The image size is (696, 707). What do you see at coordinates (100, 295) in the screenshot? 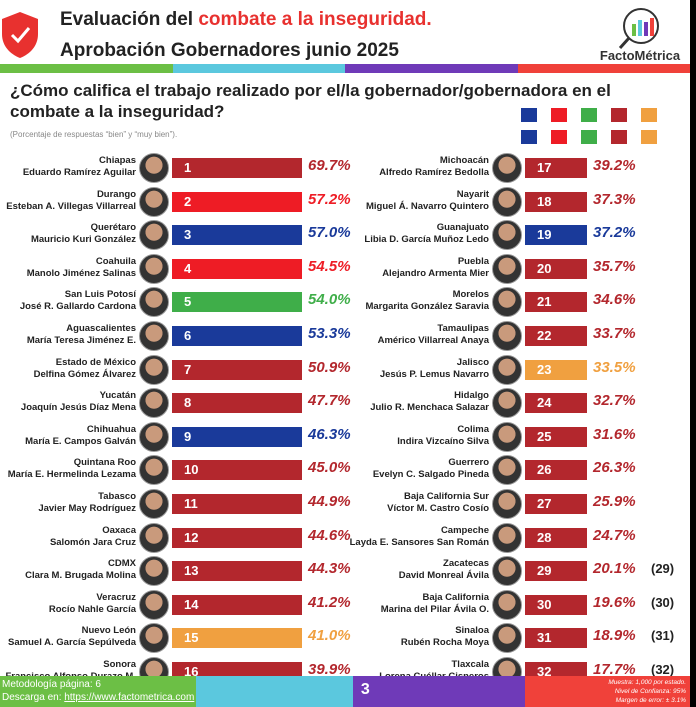
I see `state-label: San Luis Potosí` at bounding box center [100, 295].